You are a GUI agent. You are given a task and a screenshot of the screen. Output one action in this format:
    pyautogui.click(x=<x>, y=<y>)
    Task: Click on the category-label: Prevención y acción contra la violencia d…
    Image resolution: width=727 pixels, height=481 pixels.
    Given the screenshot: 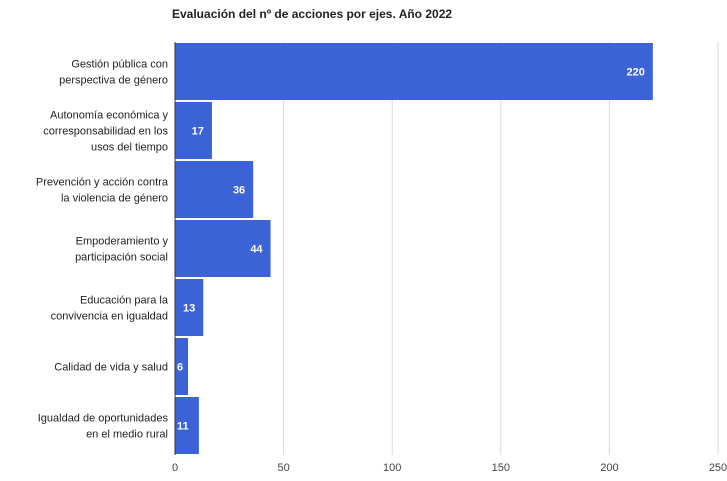 What is the action you would take?
    pyautogui.click(x=102, y=191)
    